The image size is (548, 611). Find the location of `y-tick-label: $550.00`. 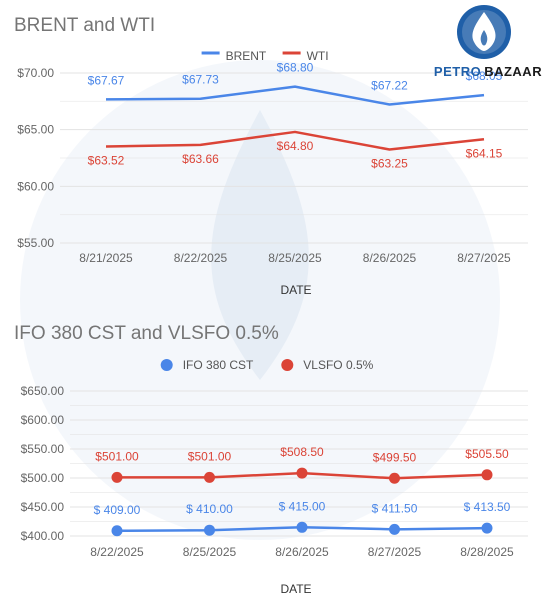

y-tick-label: $550.00 is located at coordinates (43, 449).